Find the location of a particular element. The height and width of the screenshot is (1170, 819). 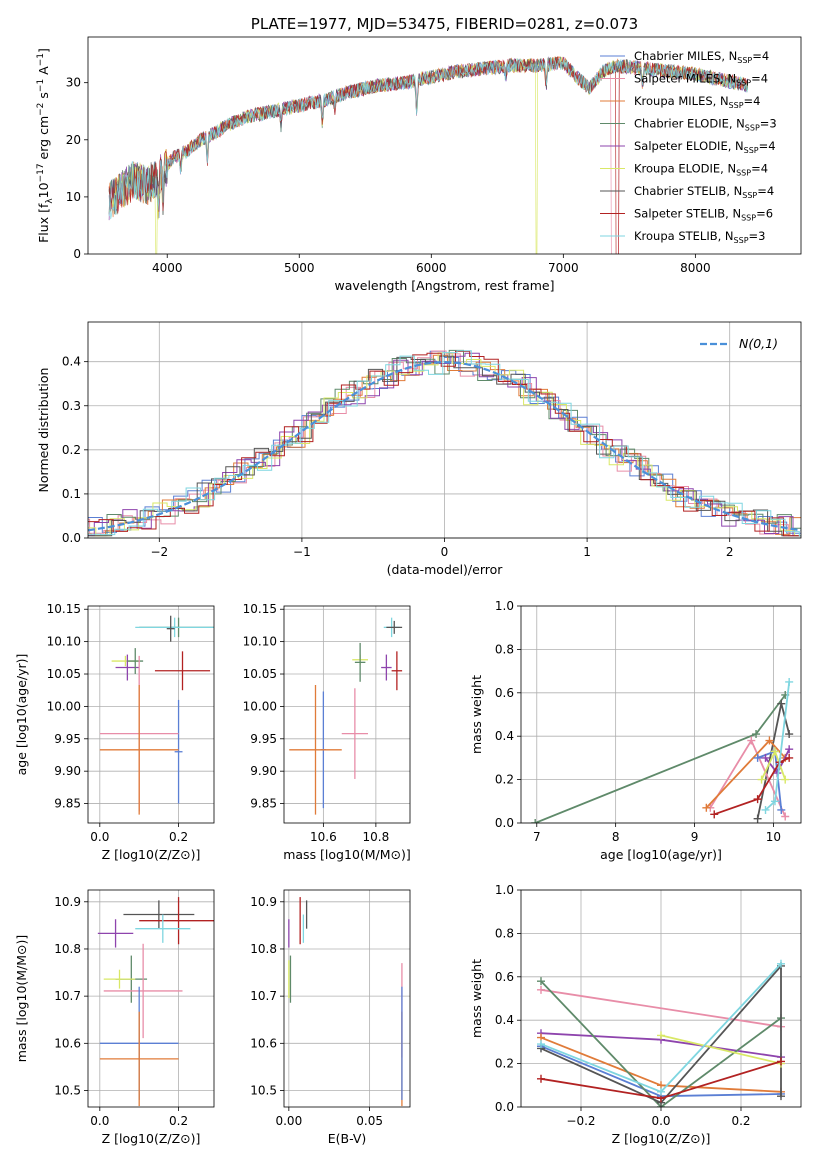

y-tick-label: 9.95 is located at coordinates (67, 739).